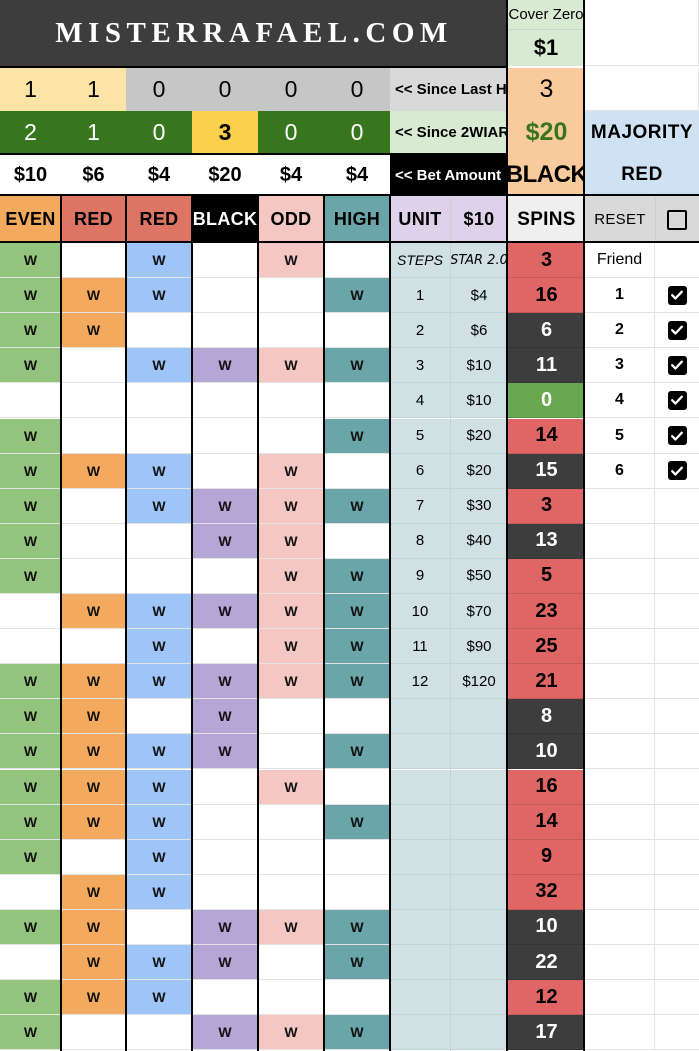  I want to click on reset-checkbox-cell, so click(677, 219).